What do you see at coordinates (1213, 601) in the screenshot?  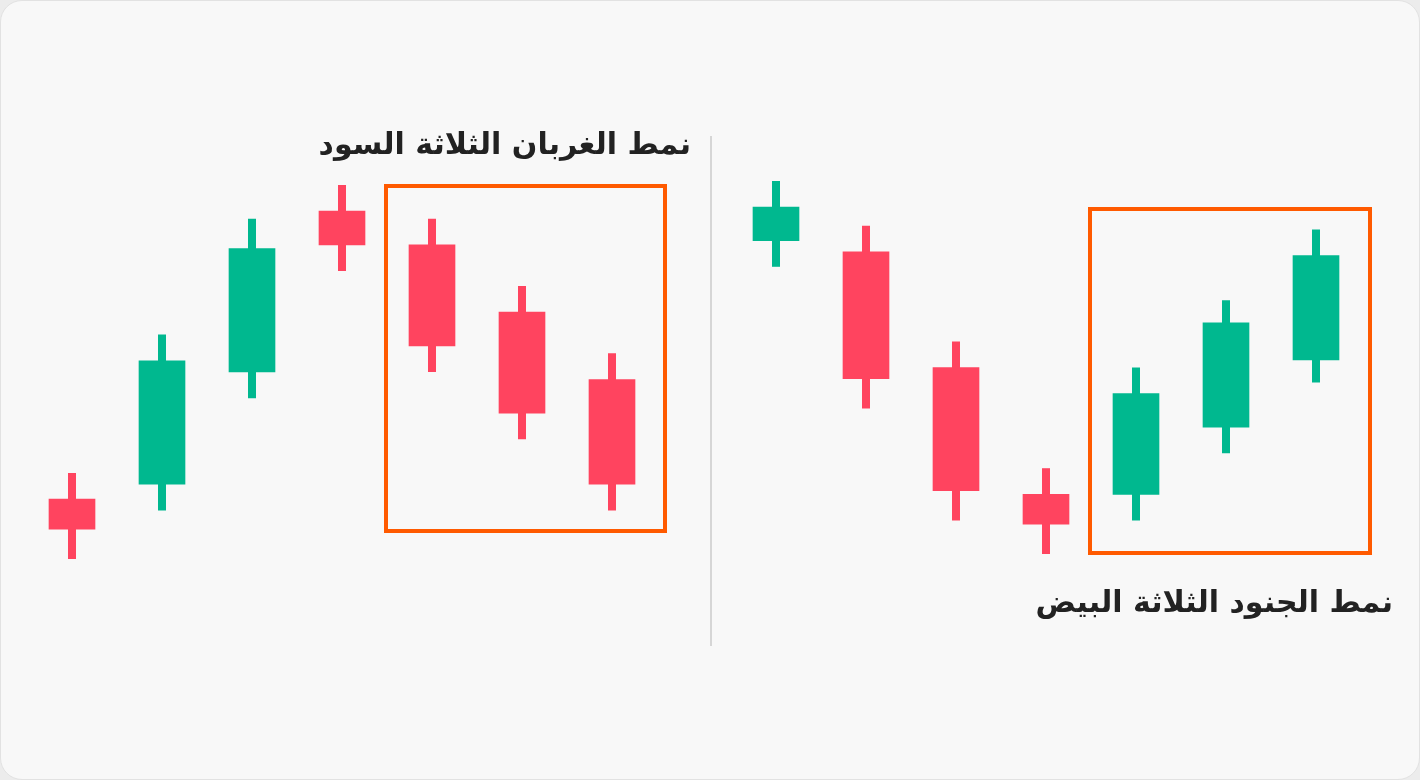 I see `text: نمط الجنود الثلاثة البيض` at bounding box center [1213, 601].